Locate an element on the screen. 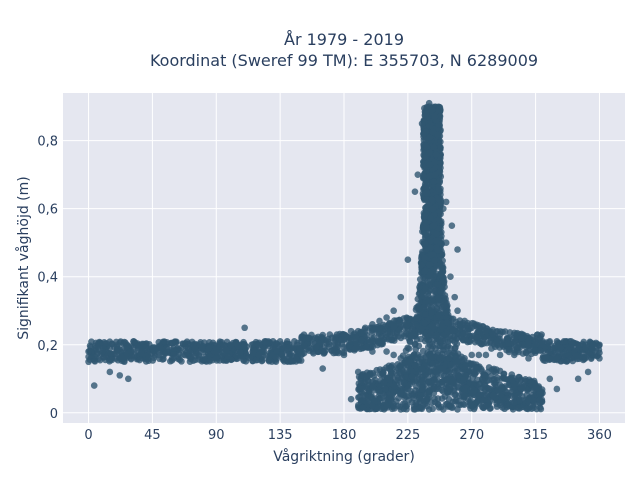 The width and height of the screenshot is (640, 480). x-axis-label: Vågriktning (grader) is located at coordinates (344, 456).